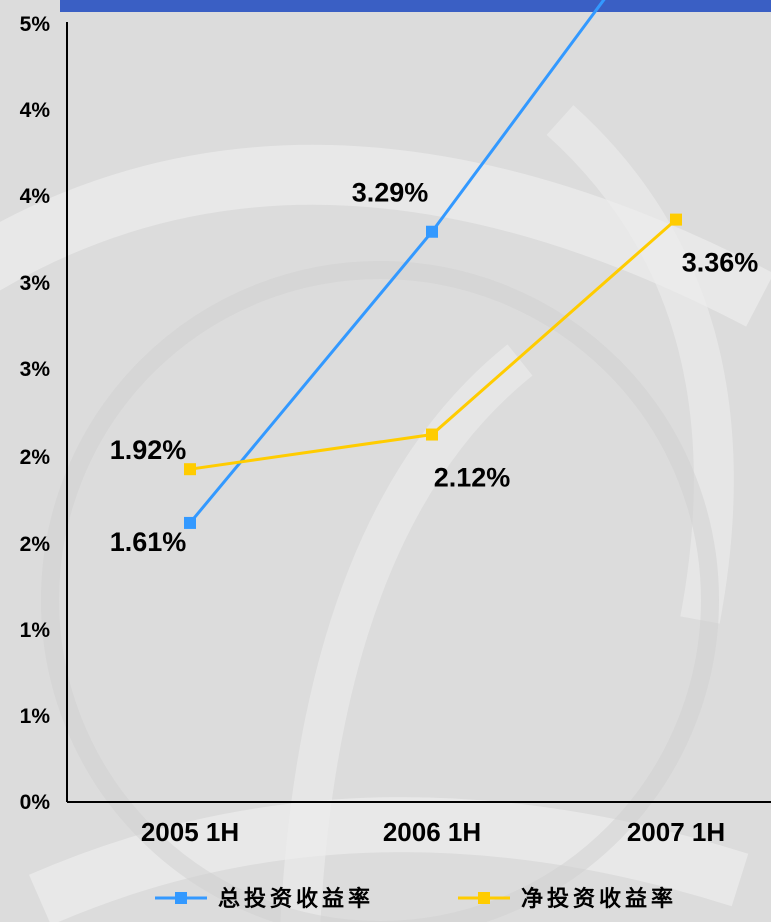 This screenshot has width=771, height=922. What do you see at coordinates (296, 899) in the screenshot?
I see `legend-label: 总投资收益率` at bounding box center [296, 899].